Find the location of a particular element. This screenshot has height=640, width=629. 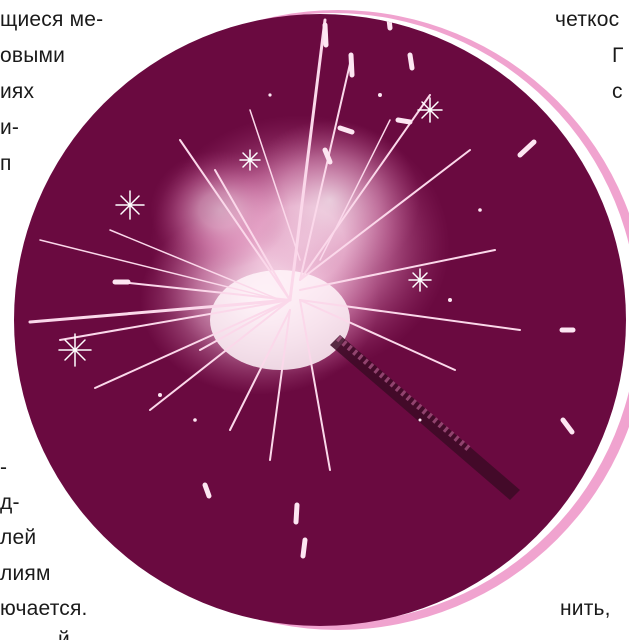

text-line: й is located at coordinates (64, 634).